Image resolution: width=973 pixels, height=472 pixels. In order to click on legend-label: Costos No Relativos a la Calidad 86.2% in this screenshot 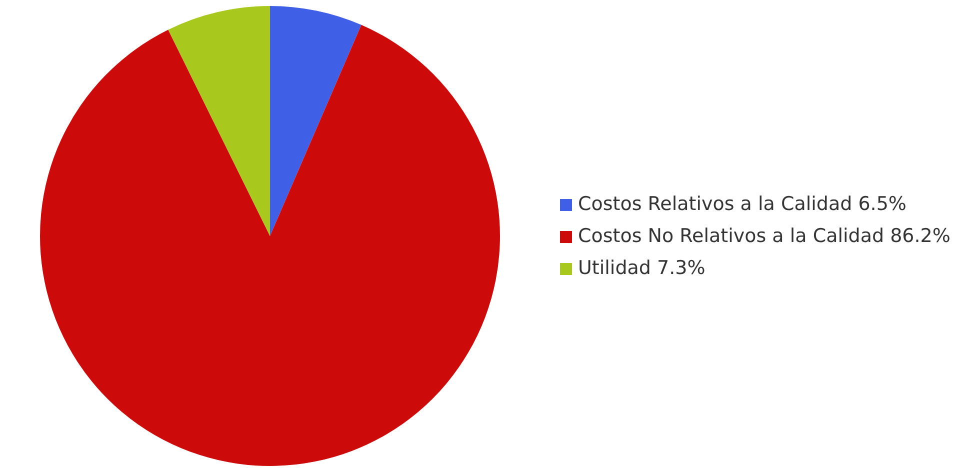, I will do `click(764, 236)`.